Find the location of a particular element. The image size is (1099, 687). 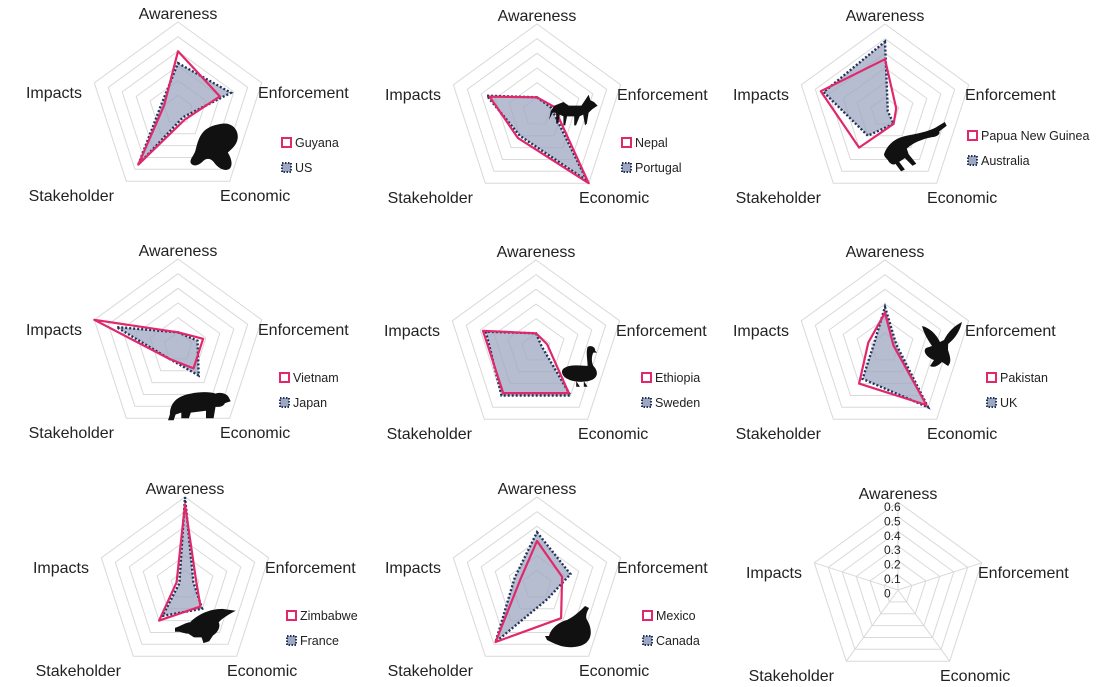

eagle-icon is located at coordinates (942, 344).